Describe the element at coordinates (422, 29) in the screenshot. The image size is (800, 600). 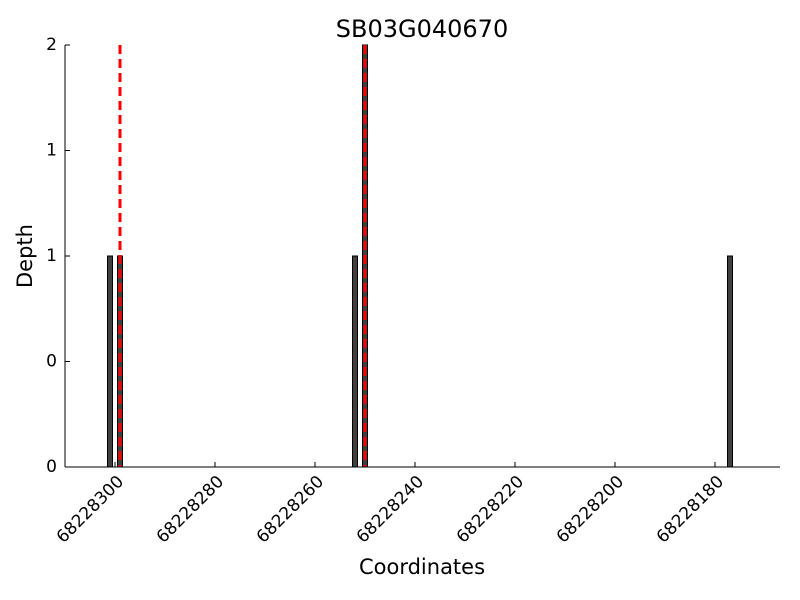
I see `chart-title: SB03G040670` at that location.